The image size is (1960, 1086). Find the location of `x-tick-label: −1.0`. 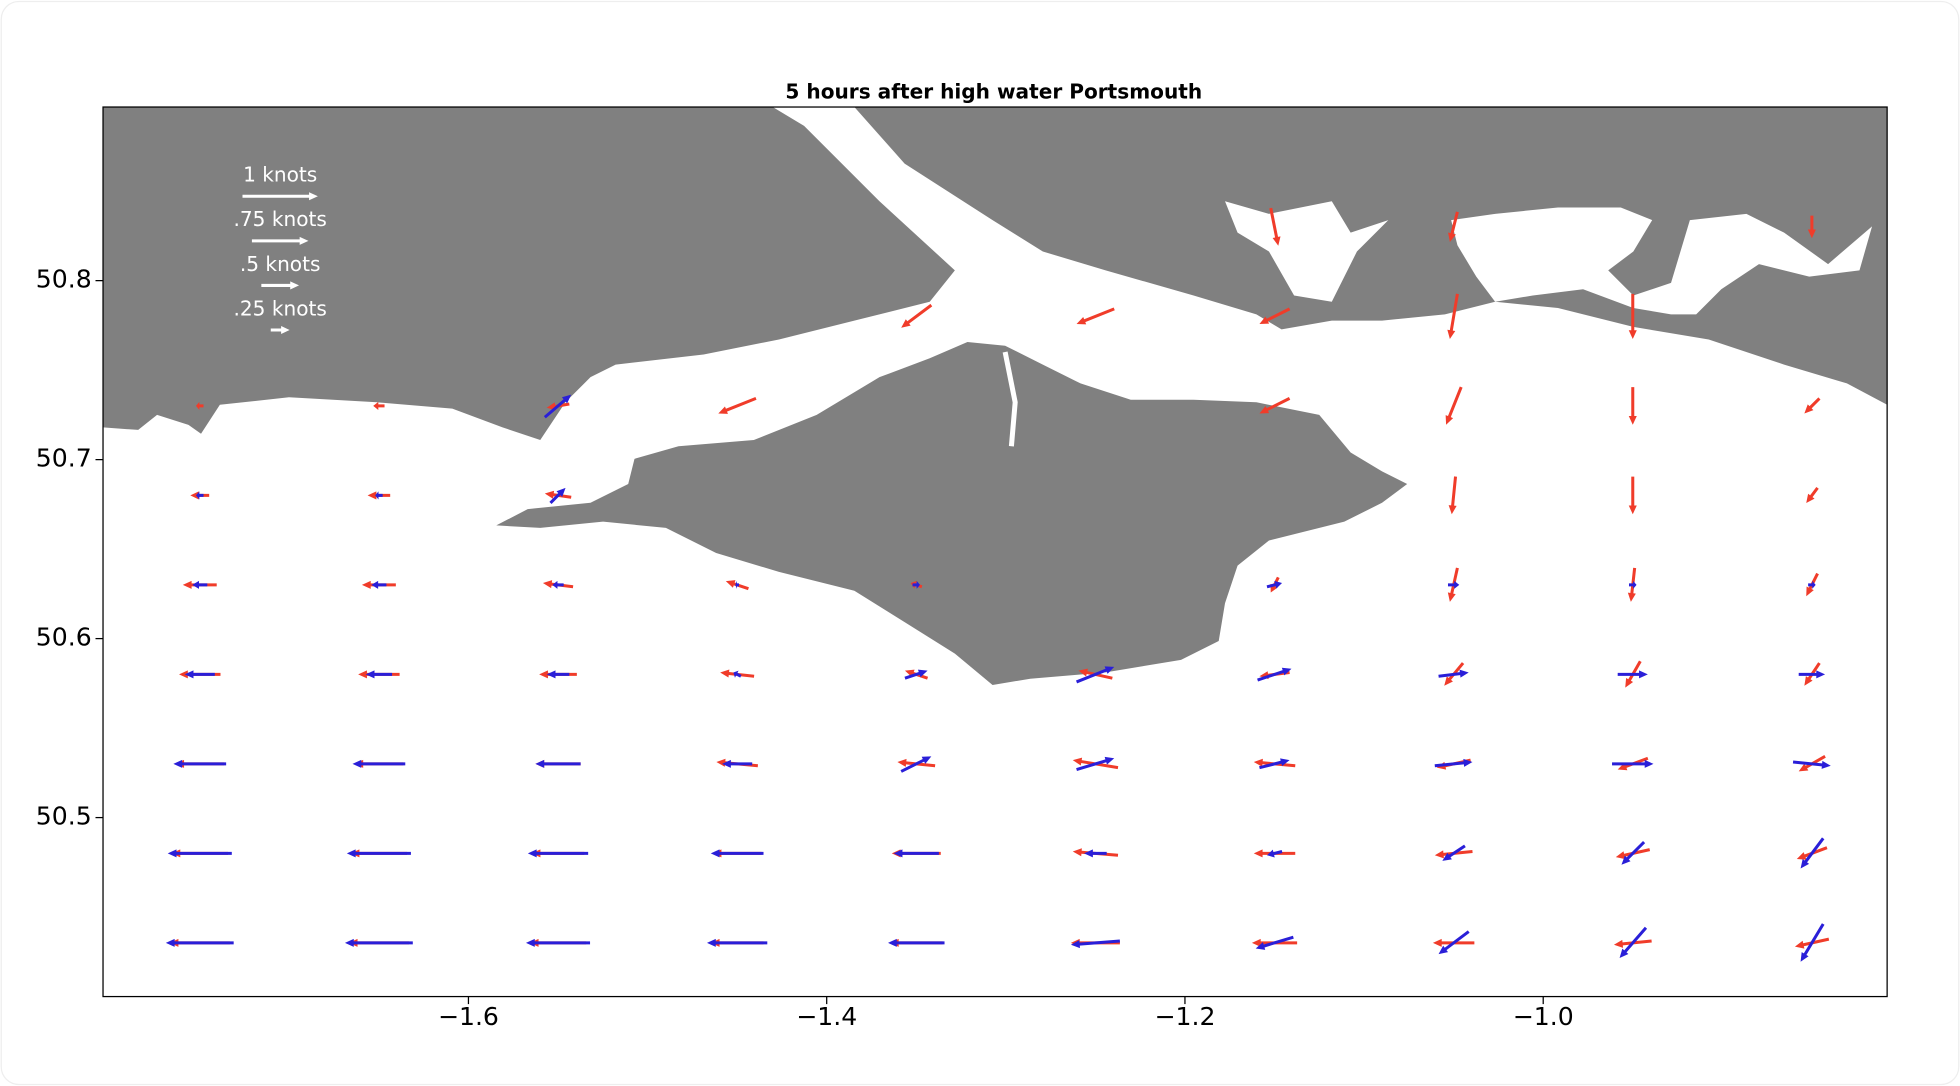

x-tick-label: −1.0 is located at coordinates (1543, 1016).